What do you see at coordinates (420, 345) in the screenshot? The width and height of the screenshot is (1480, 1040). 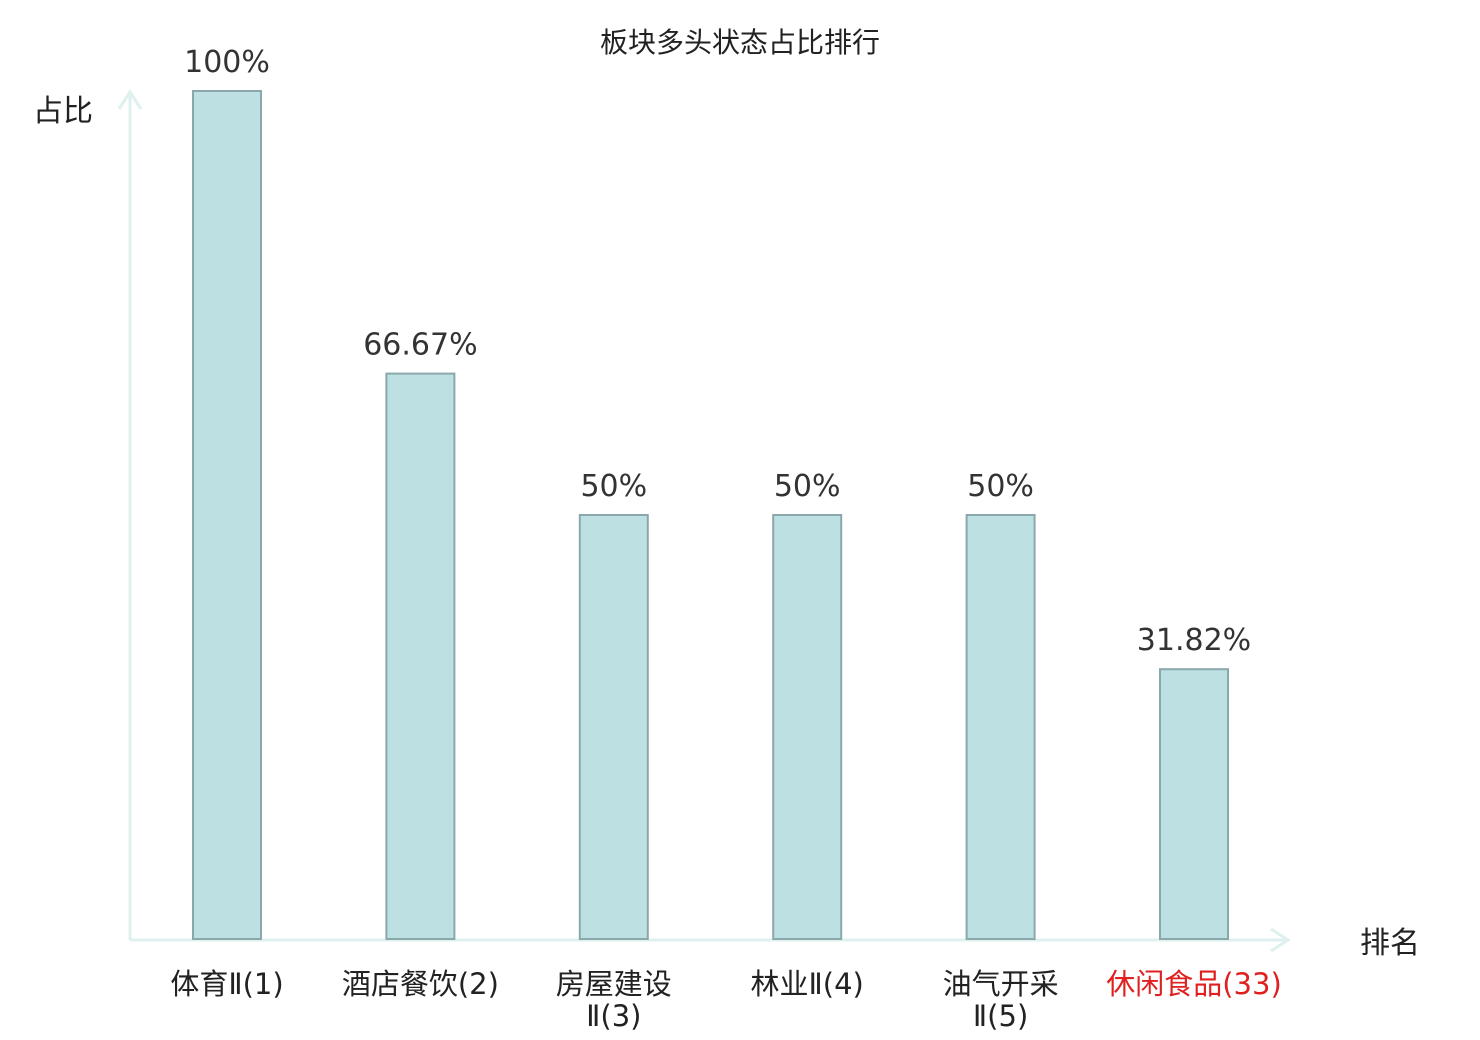 I see `bar-value-label: 66.67%` at bounding box center [420, 345].